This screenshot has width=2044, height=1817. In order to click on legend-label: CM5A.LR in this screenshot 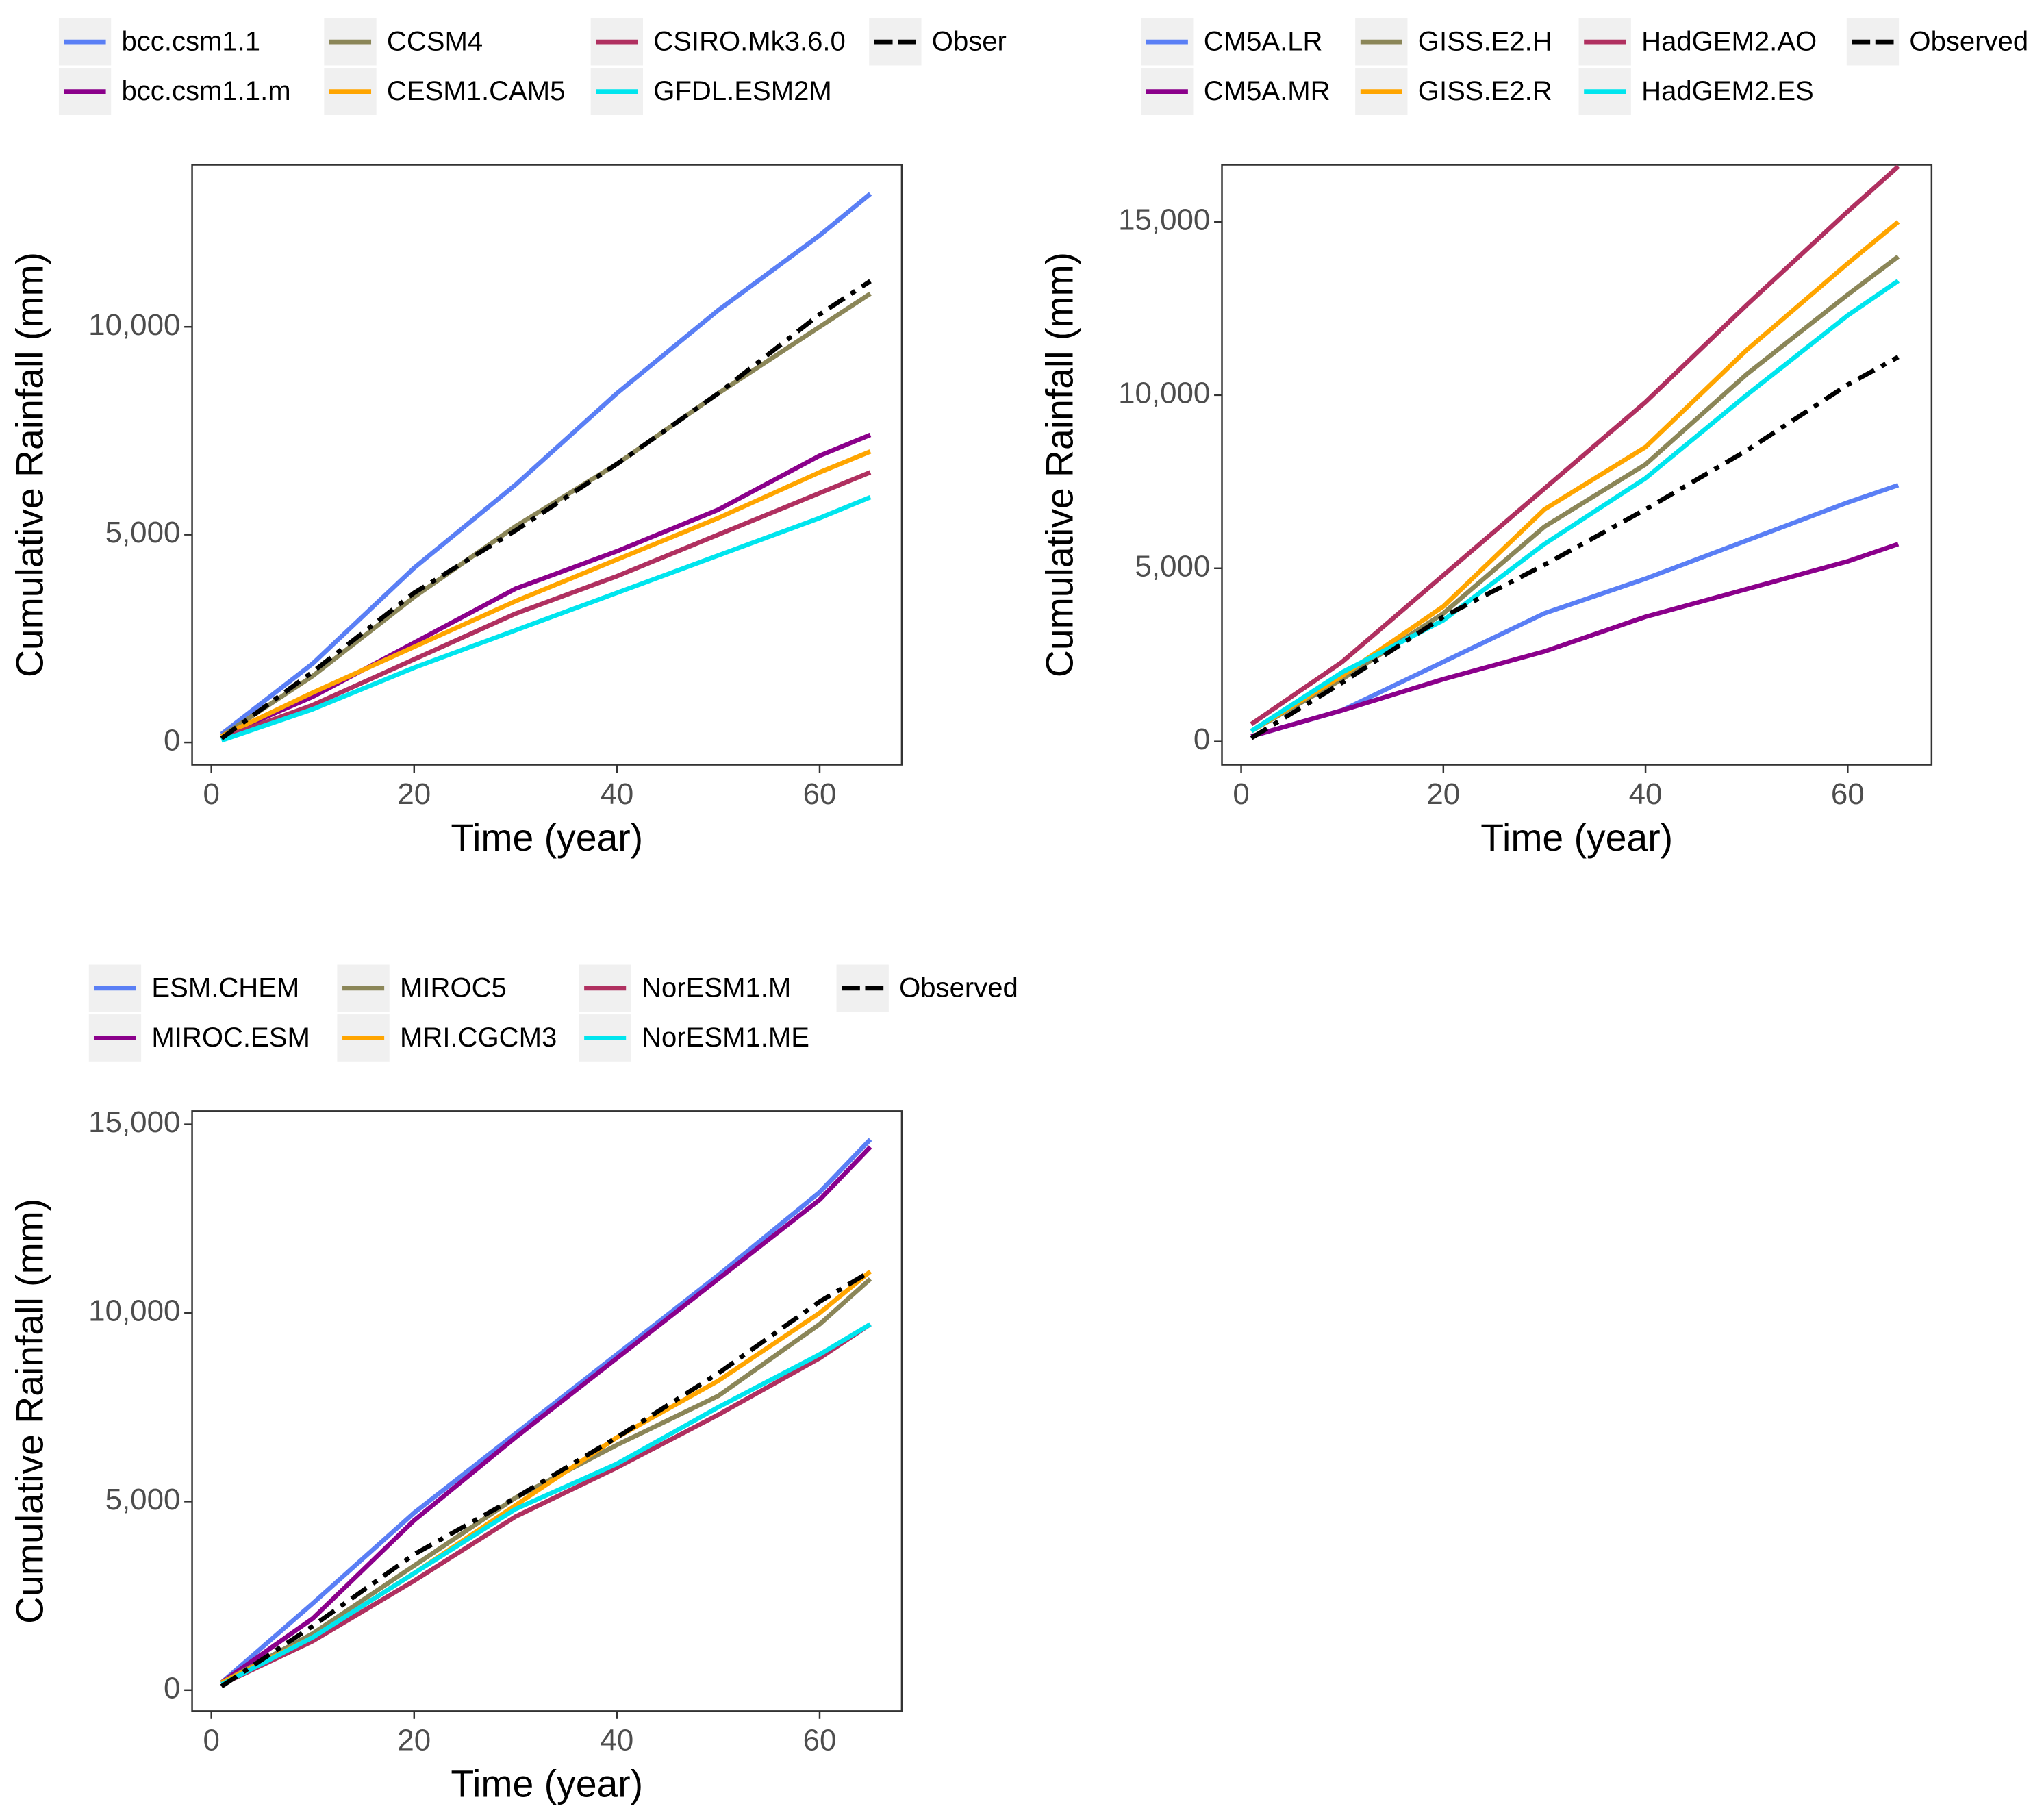, I will do `click(1263, 42)`.